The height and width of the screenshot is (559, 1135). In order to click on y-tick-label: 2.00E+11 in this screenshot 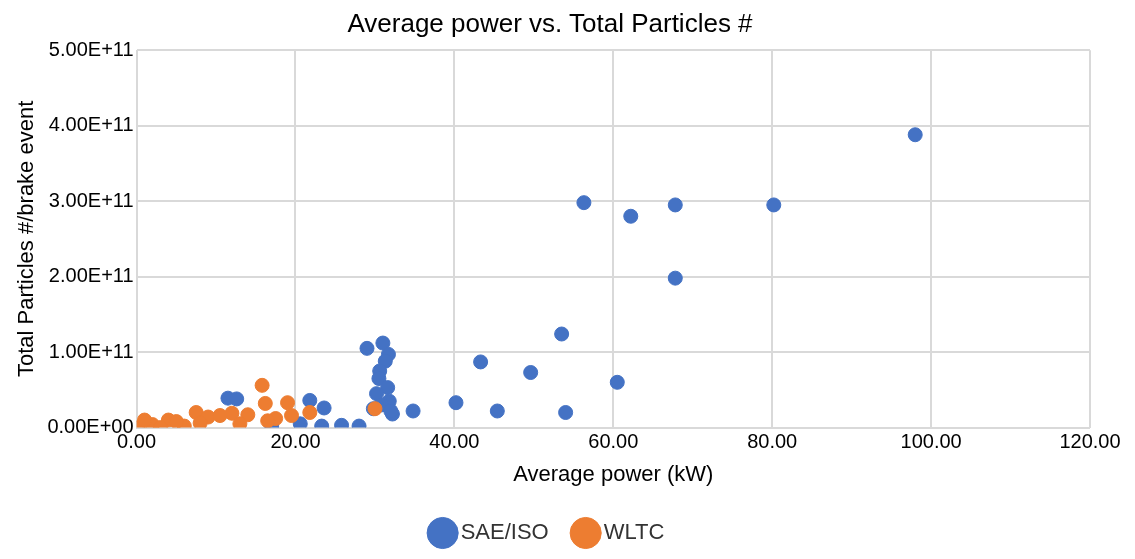, I will do `click(91, 275)`.